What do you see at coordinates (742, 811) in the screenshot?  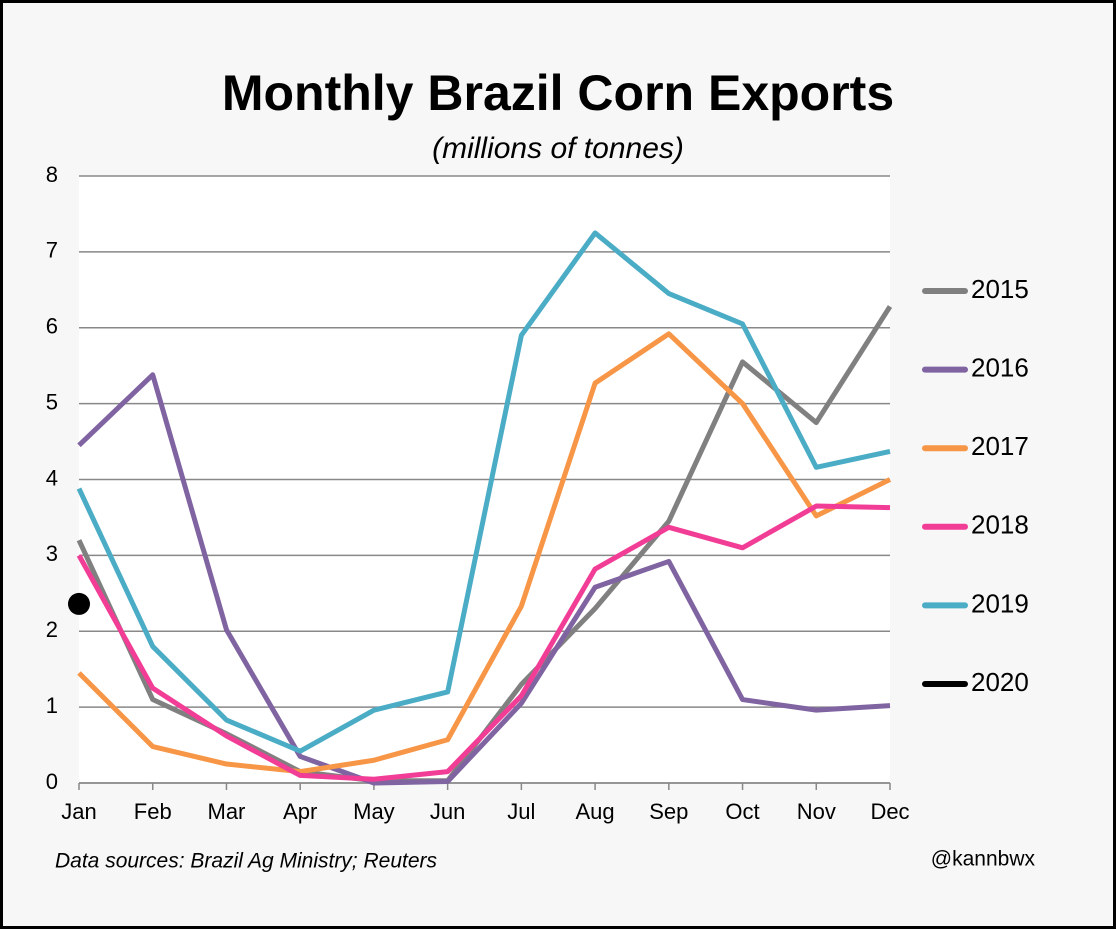 I see `x-tick-label: Oct` at bounding box center [742, 811].